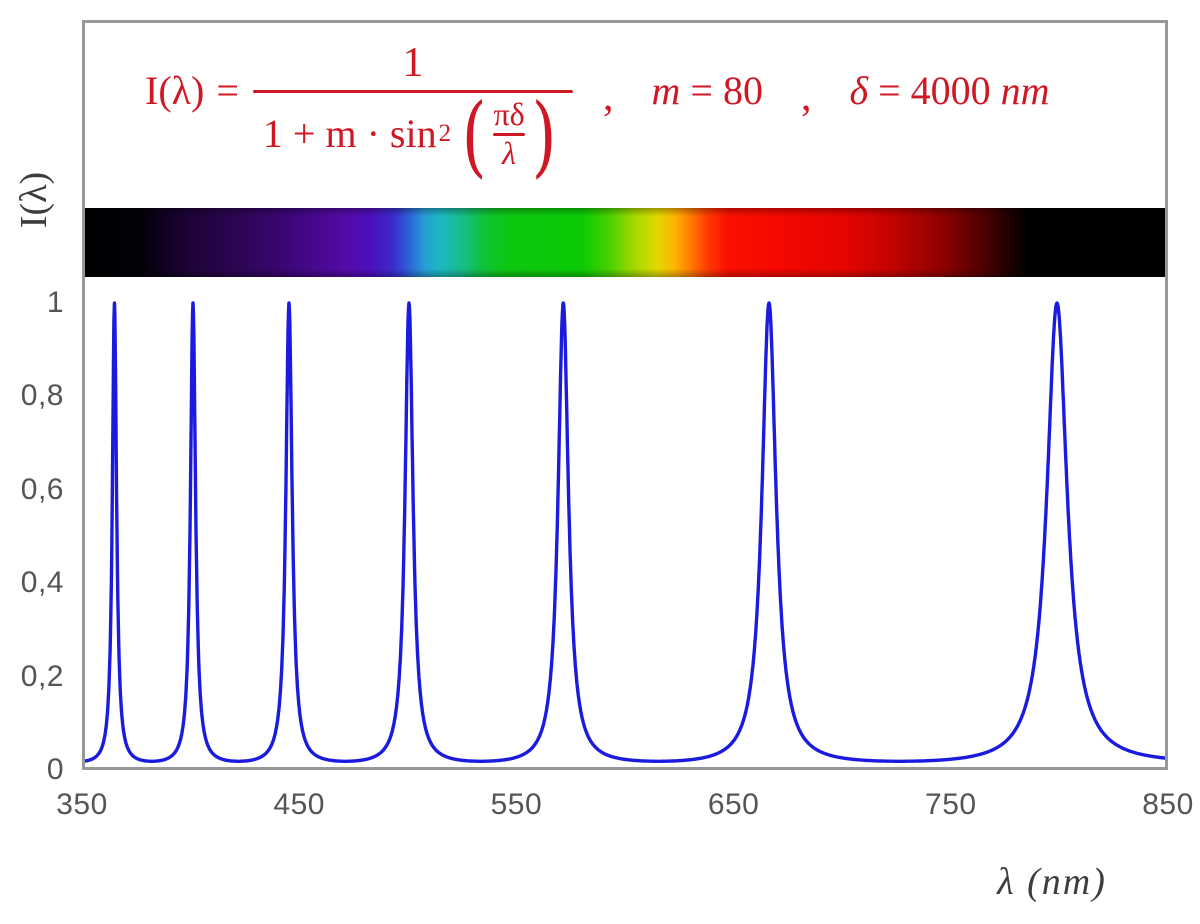 The image size is (1200, 924). Describe the element at coordinates (42, 676) in the screenshot. I see `y-axis-tick-label: 0,2` at that location.